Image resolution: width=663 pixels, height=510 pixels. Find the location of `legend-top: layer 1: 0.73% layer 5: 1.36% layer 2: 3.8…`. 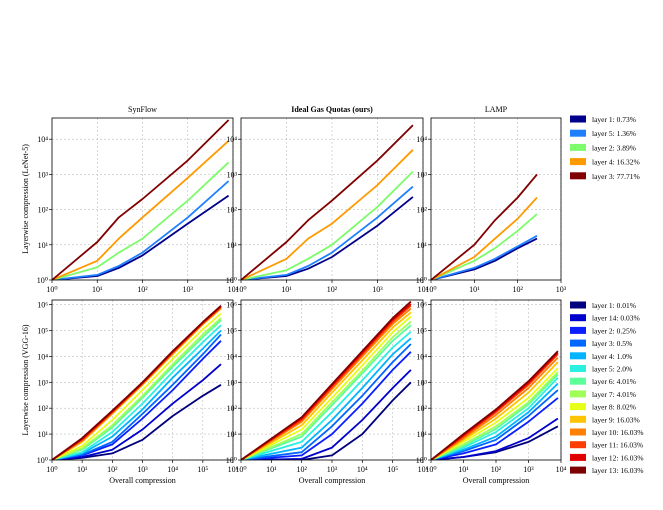

legend-top: layer 1: 0.73% layer 5: 1.36% layer 2: 3.8… is located at coordinates (605, 148).